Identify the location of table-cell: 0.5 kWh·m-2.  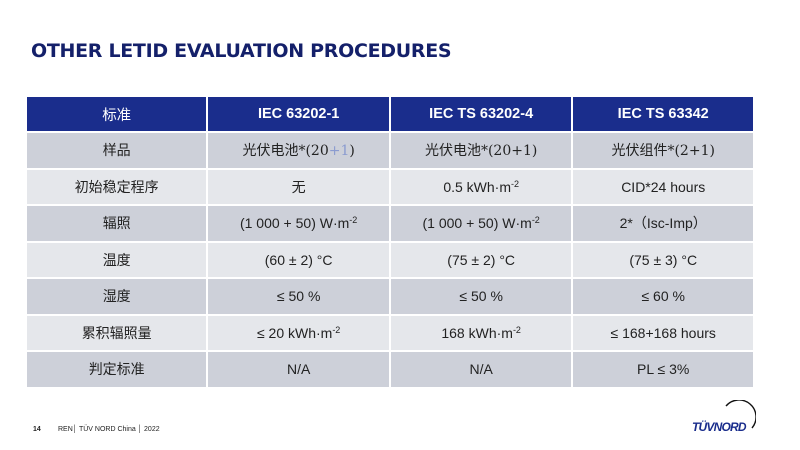
(481, 186).